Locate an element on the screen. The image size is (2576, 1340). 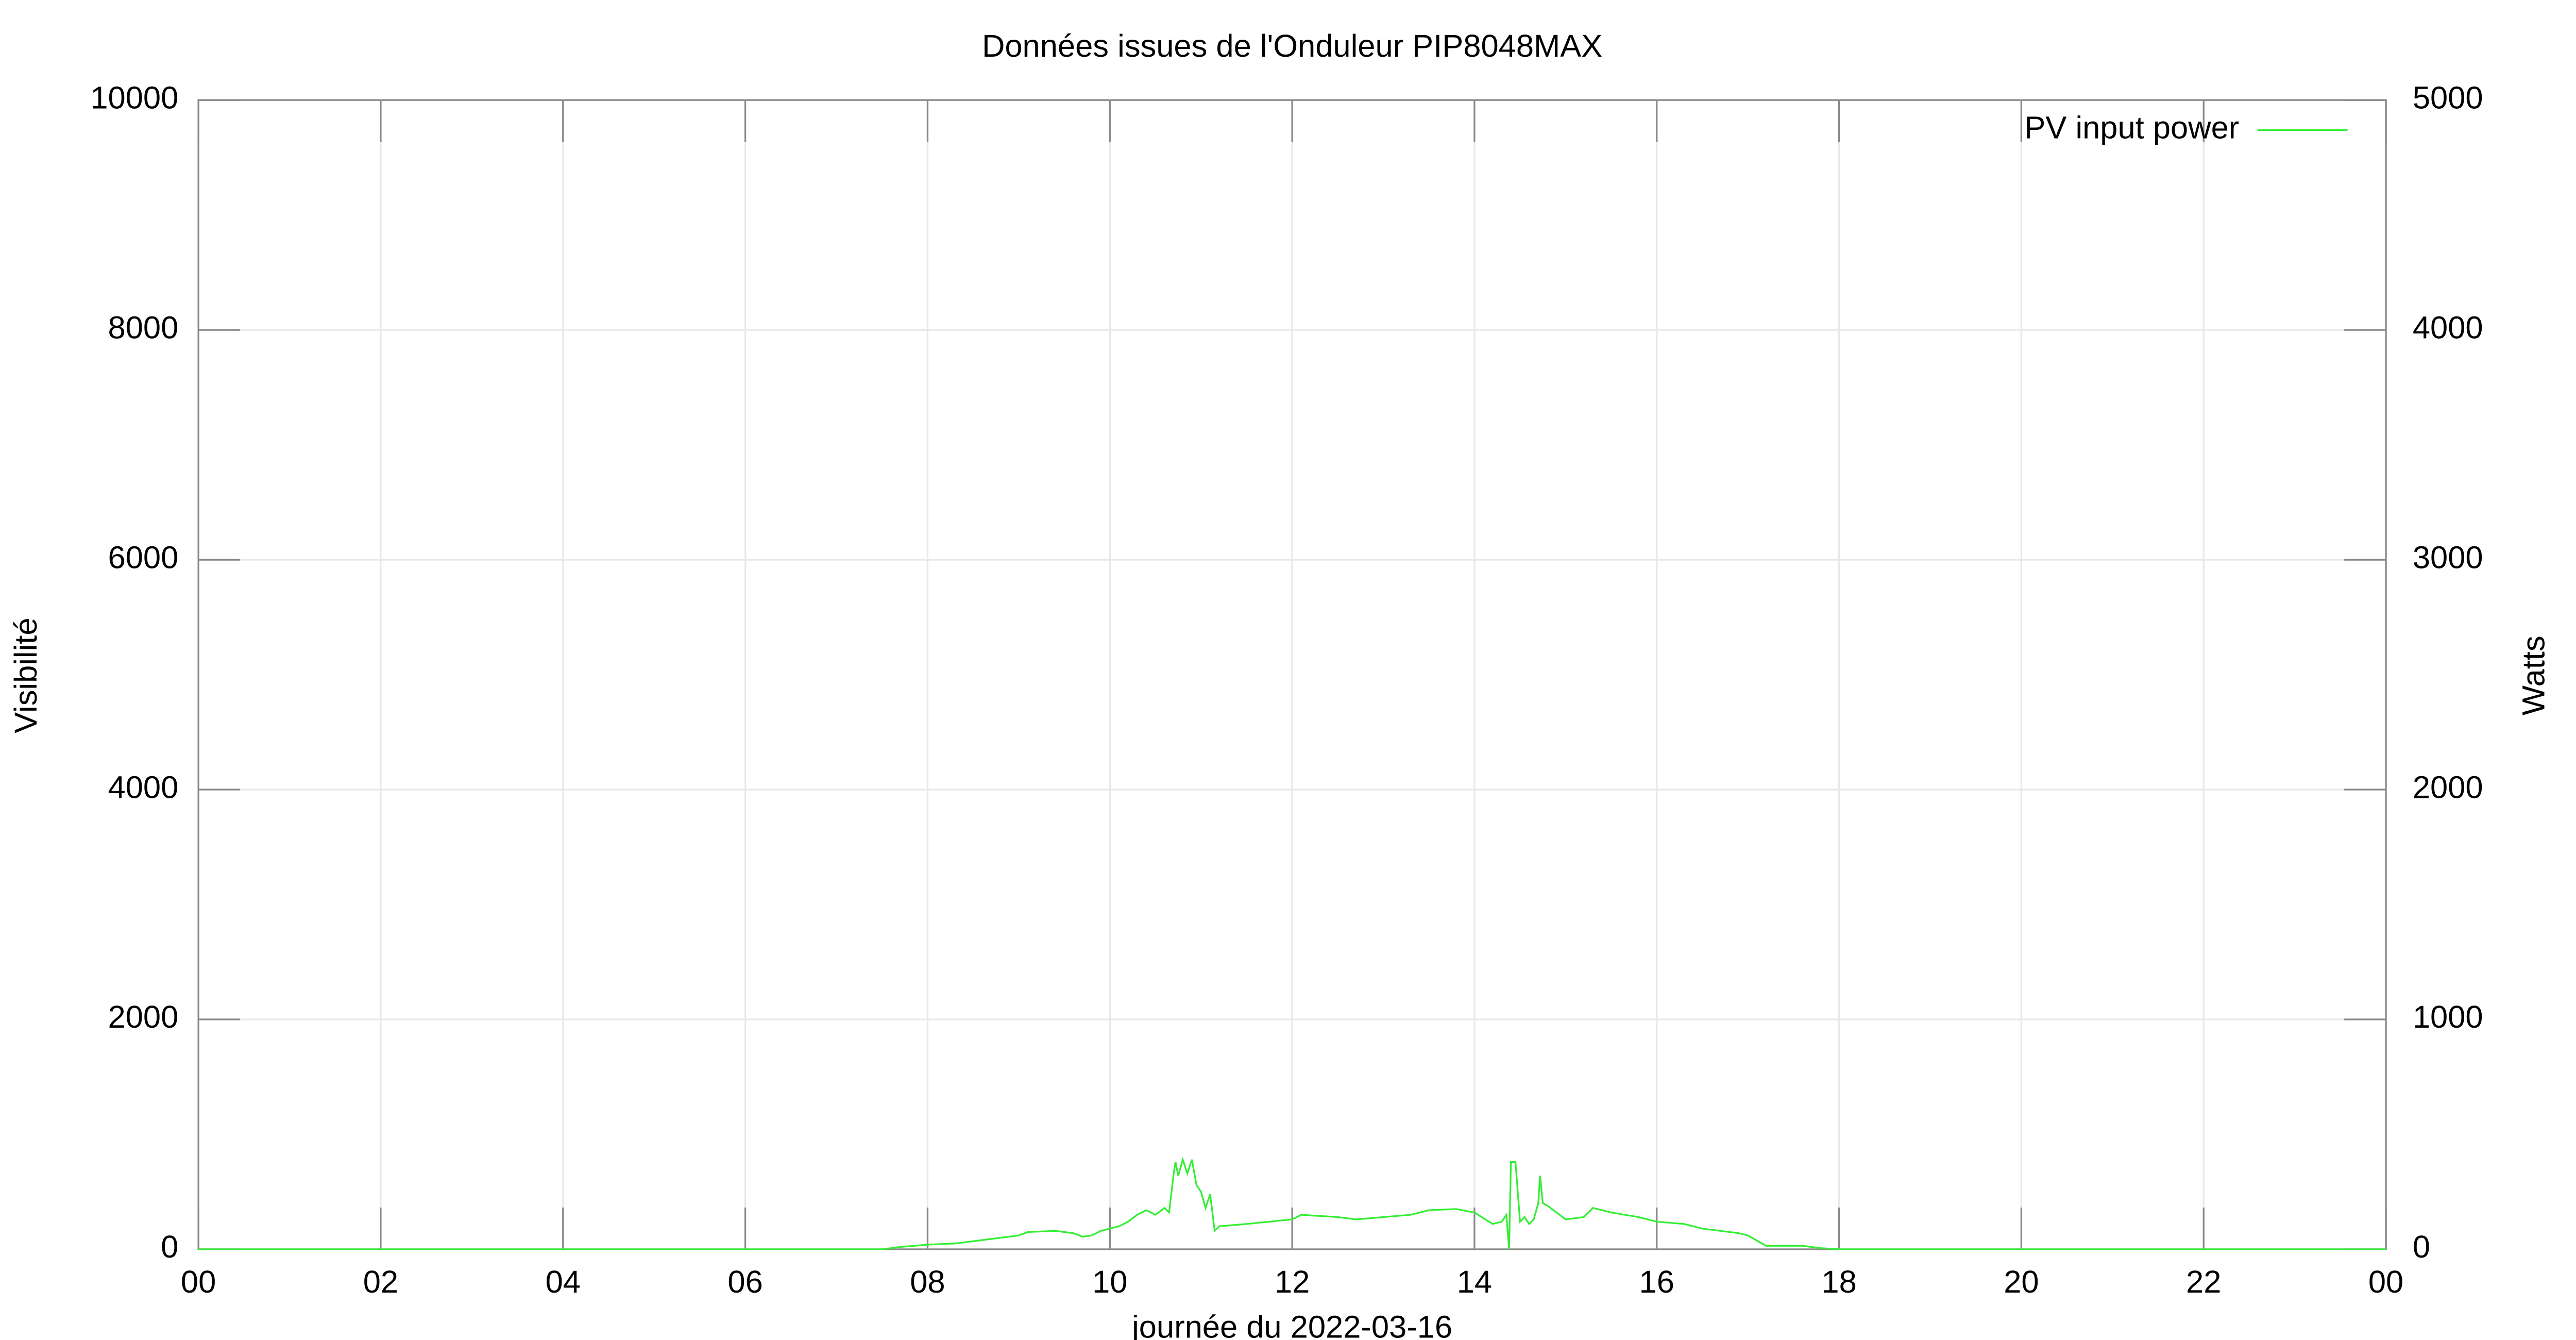
chart-title: Données issues de l'Onduleur PIP8048MAX is located at coordinates (1292, 46).